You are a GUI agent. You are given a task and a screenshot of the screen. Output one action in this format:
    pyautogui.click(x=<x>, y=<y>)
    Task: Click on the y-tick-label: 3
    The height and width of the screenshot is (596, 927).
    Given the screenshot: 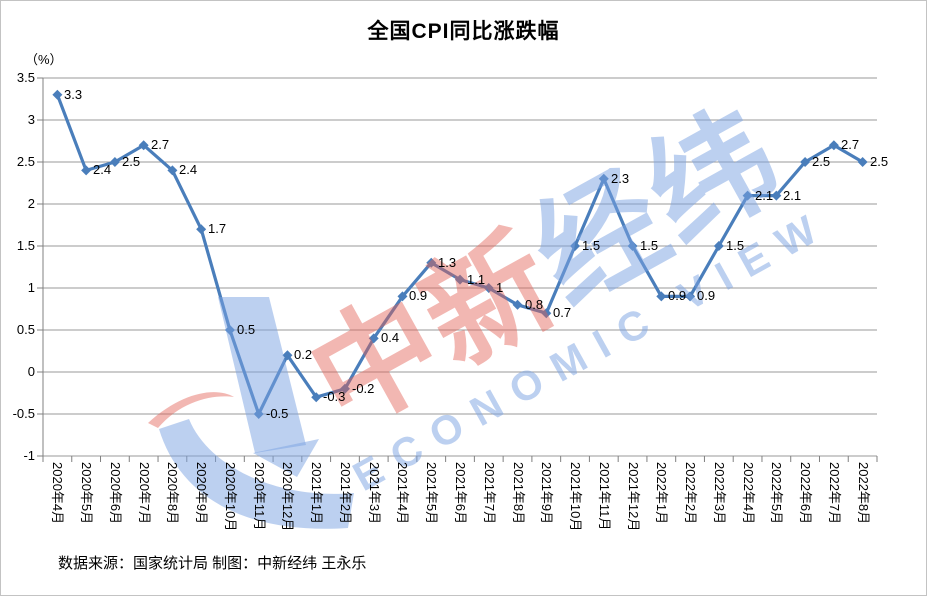 What is the action you would take?
    pyautogui.click(x=31, y=119)
    